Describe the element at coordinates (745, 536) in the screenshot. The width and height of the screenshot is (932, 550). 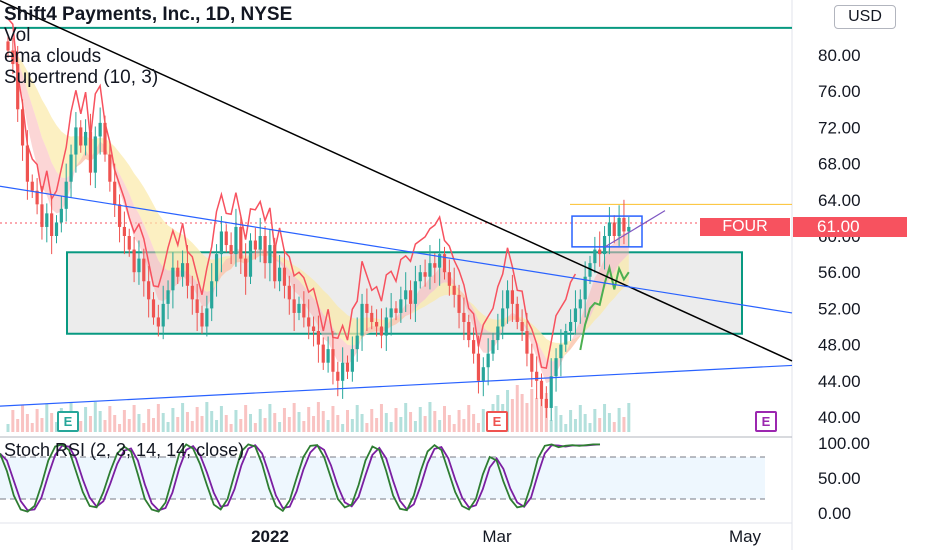
I see `x-tick-label: May` at that location.